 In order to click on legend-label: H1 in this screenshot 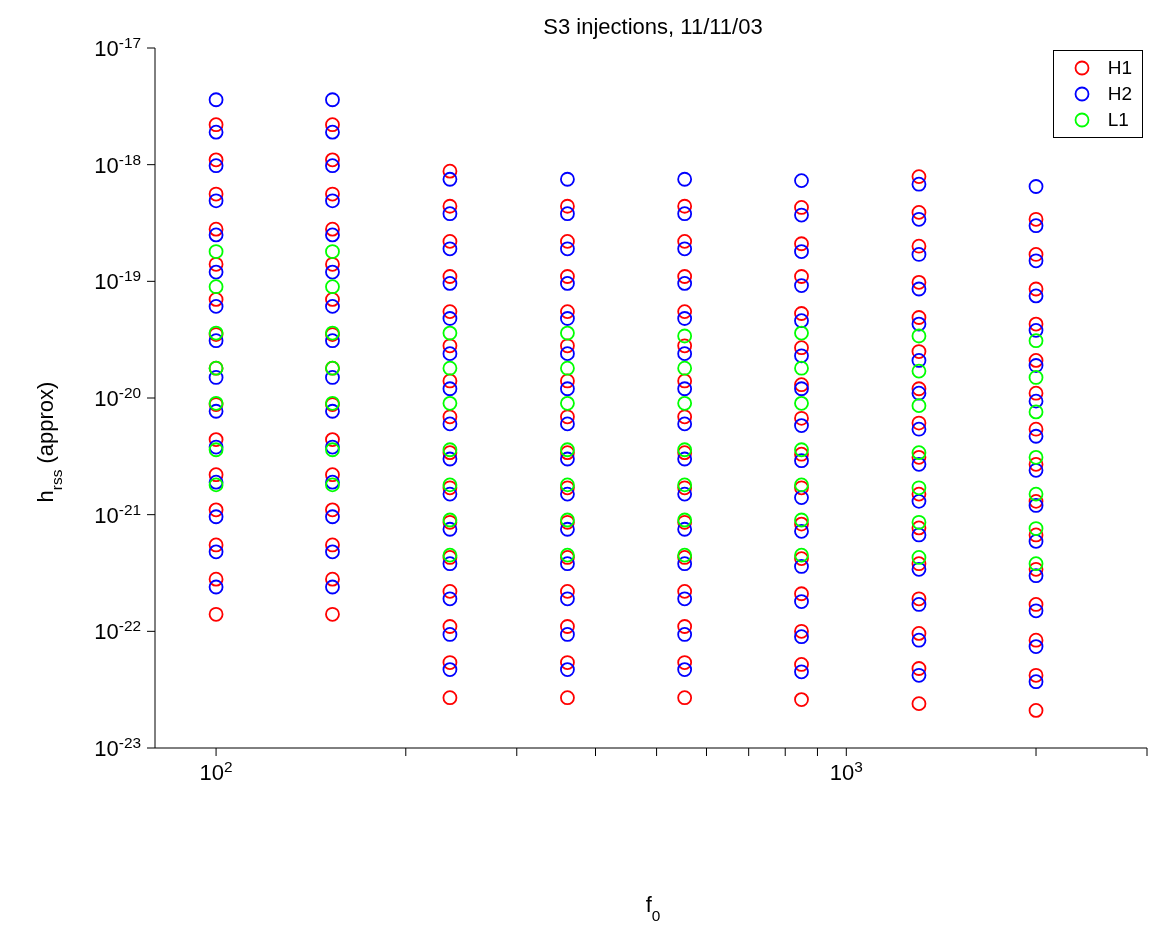, I will do `click(1119, 68)`.